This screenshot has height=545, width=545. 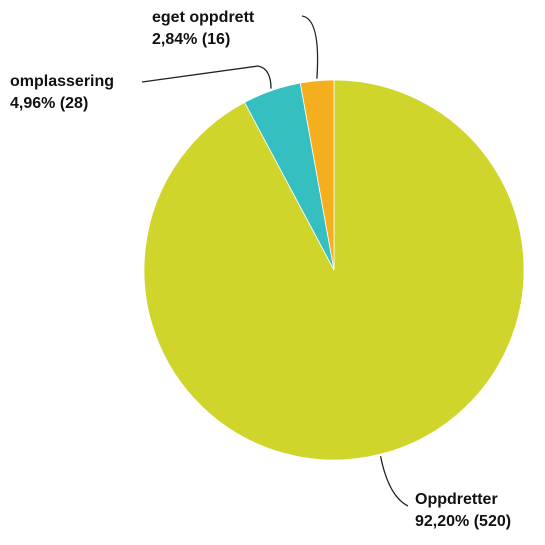 I want to click on pie-slice, so click(x=317, y=175).